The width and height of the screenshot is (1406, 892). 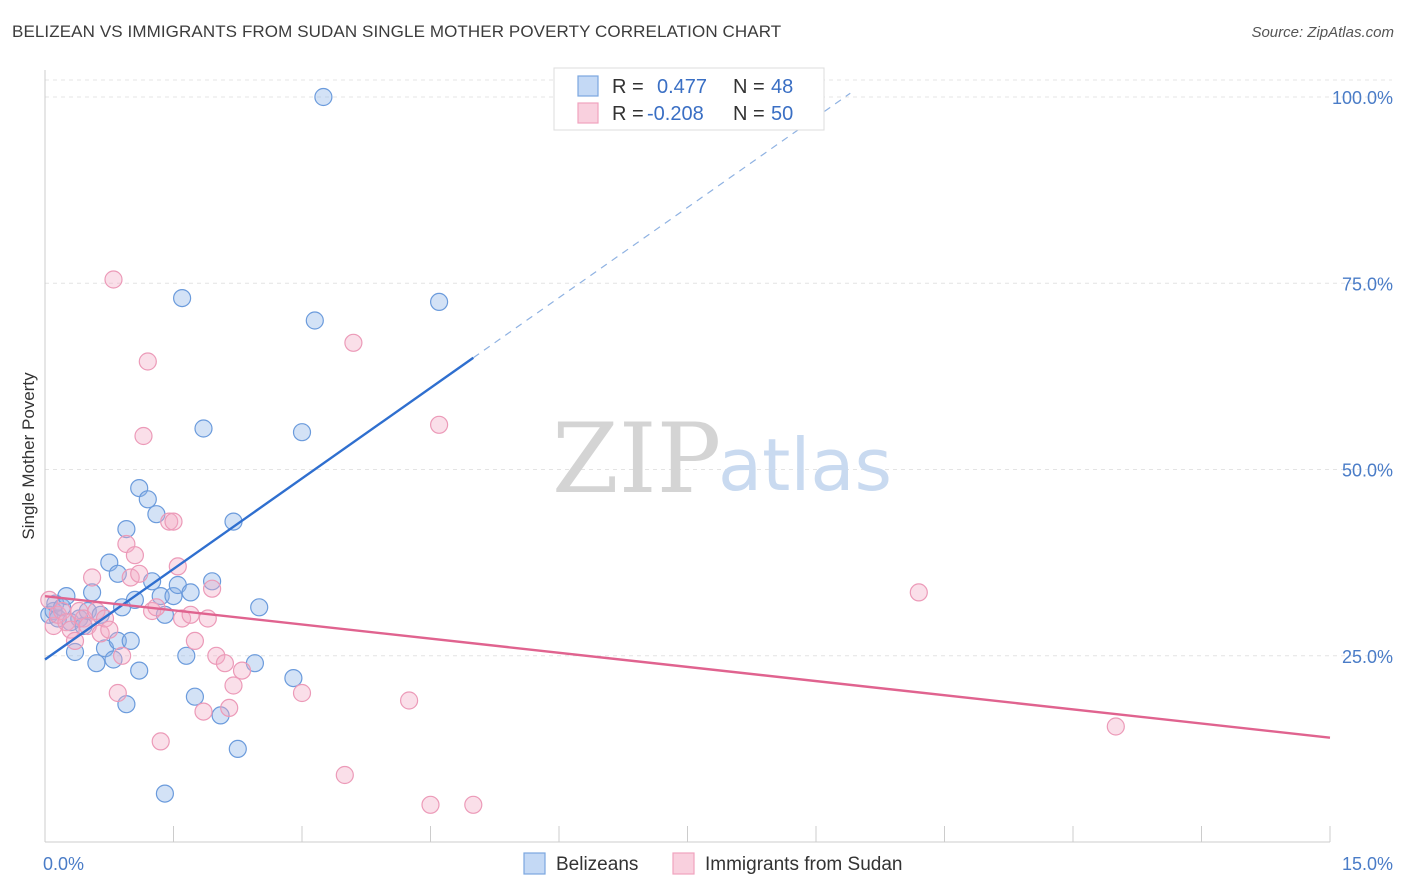 I want to click on legend-r-label-1: R =, so click(x=628, y=87).